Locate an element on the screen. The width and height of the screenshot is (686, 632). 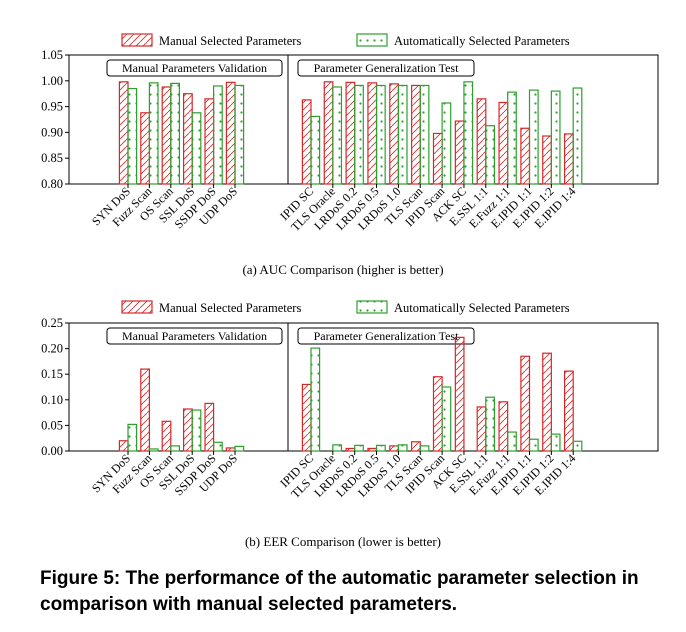
y-tick-label: 0.25 is located at coordinates (52, 323).